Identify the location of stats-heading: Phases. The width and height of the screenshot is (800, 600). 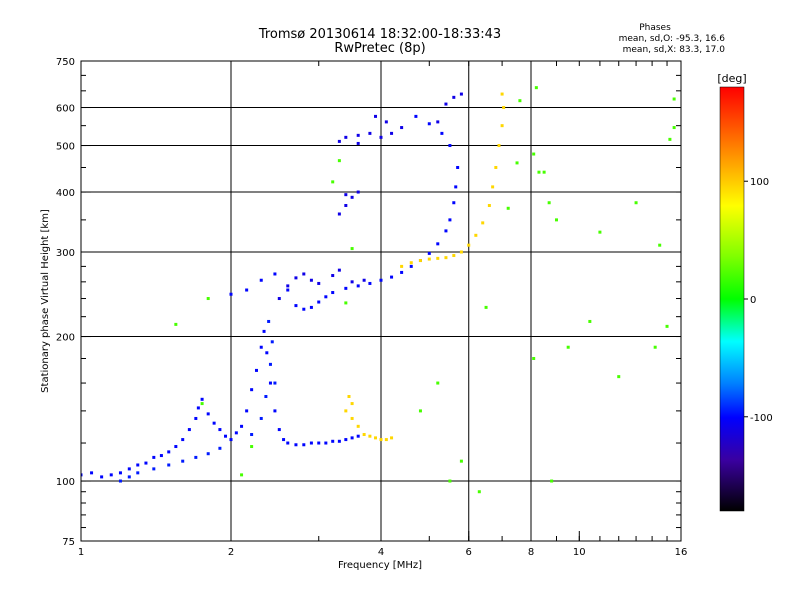
(655, 28).